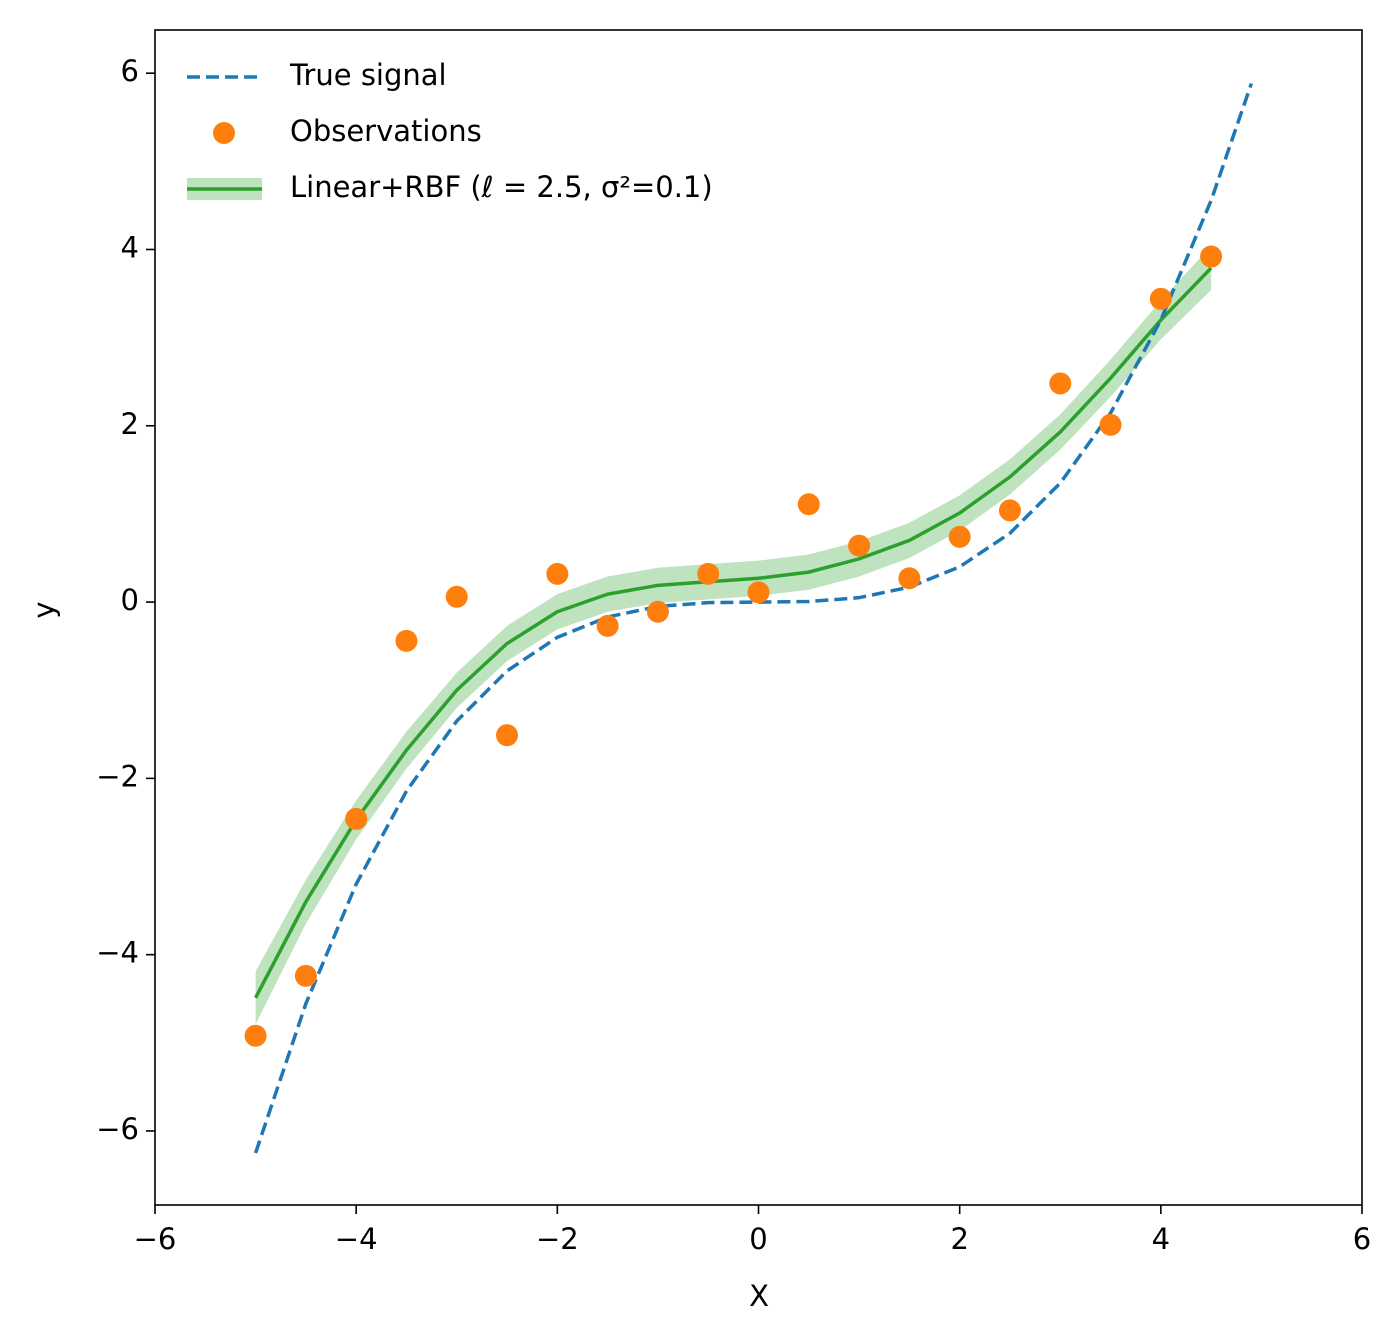  What do you see at coordinates (130, 424) in the screenshot?
I see `y-tick-label: 2` at bounding box center [130, 424].